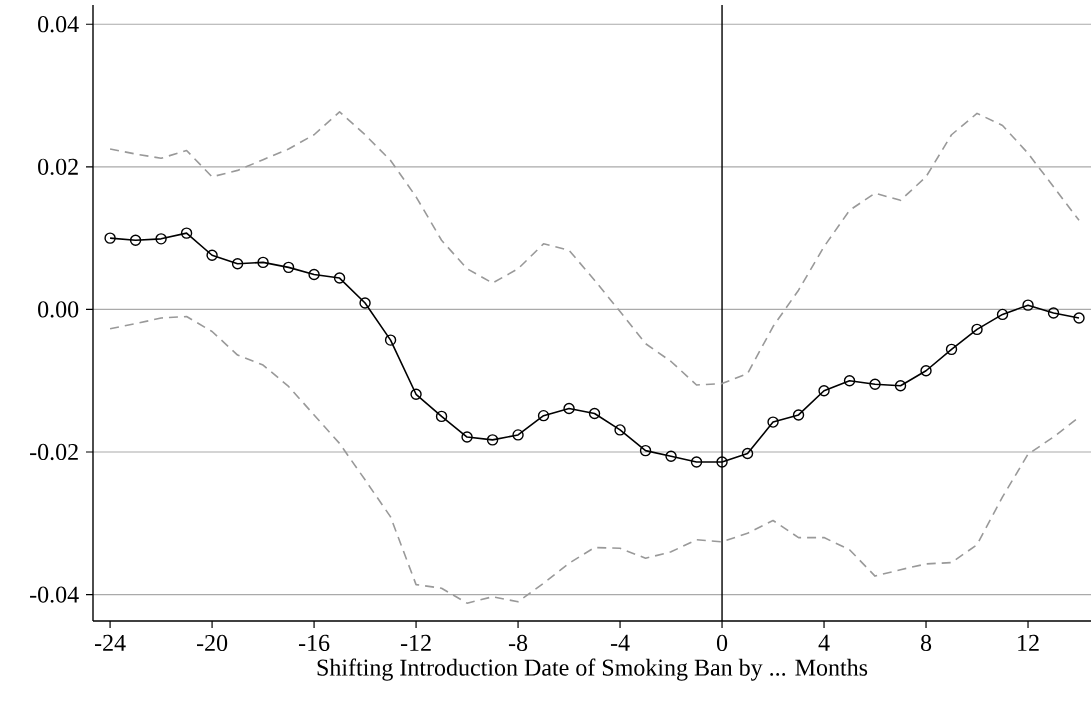  What do you see at coordinates (58, 24) in the screenshot?
I see `y-tick-label: 0.04` at bounding box center [58, 24].